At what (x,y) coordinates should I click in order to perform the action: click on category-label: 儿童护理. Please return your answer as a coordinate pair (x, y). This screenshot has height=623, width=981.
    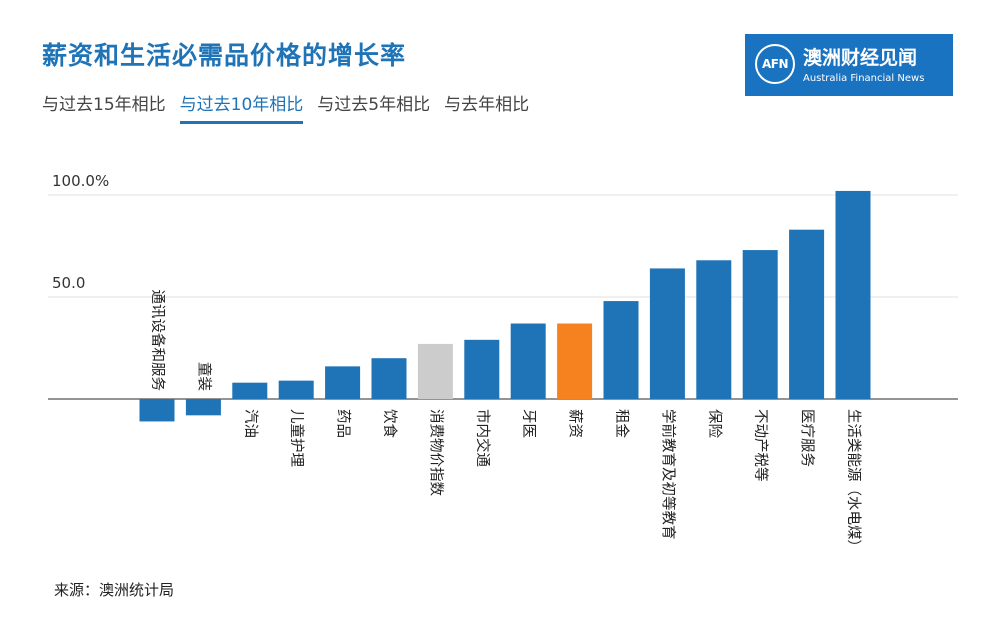
    Looking at the image, I should click on (297, 438).